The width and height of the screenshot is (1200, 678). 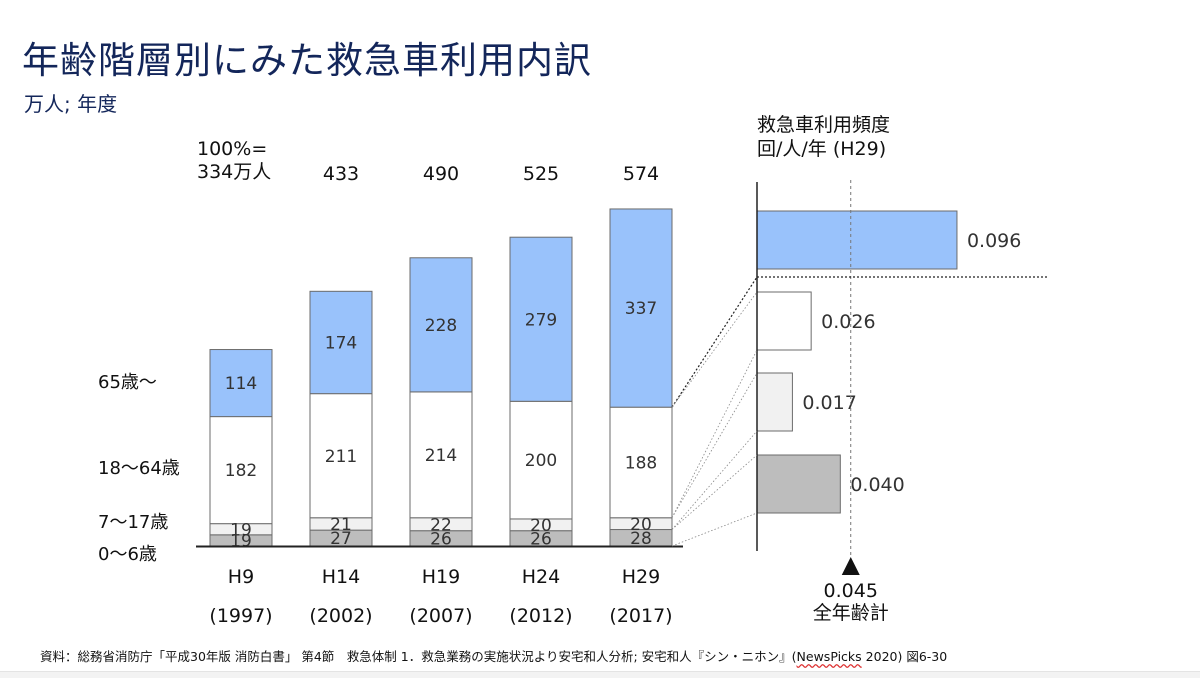 I want to click on data-label-H24-7〜17歳: 20, so click(x=541, y=526).